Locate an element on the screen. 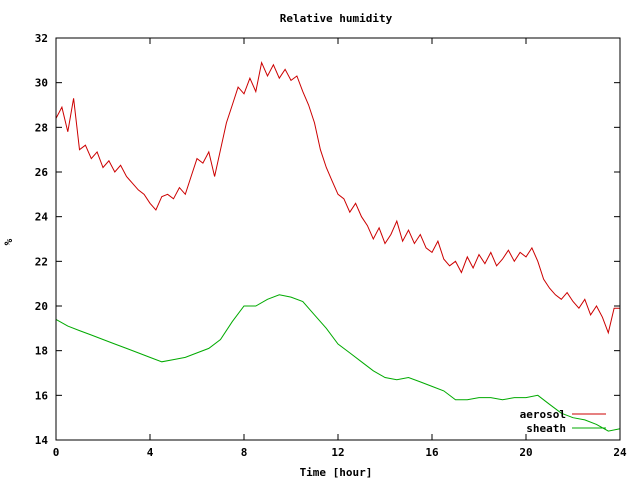  y-tick-label: 32 is located at coordinates (41, 38).